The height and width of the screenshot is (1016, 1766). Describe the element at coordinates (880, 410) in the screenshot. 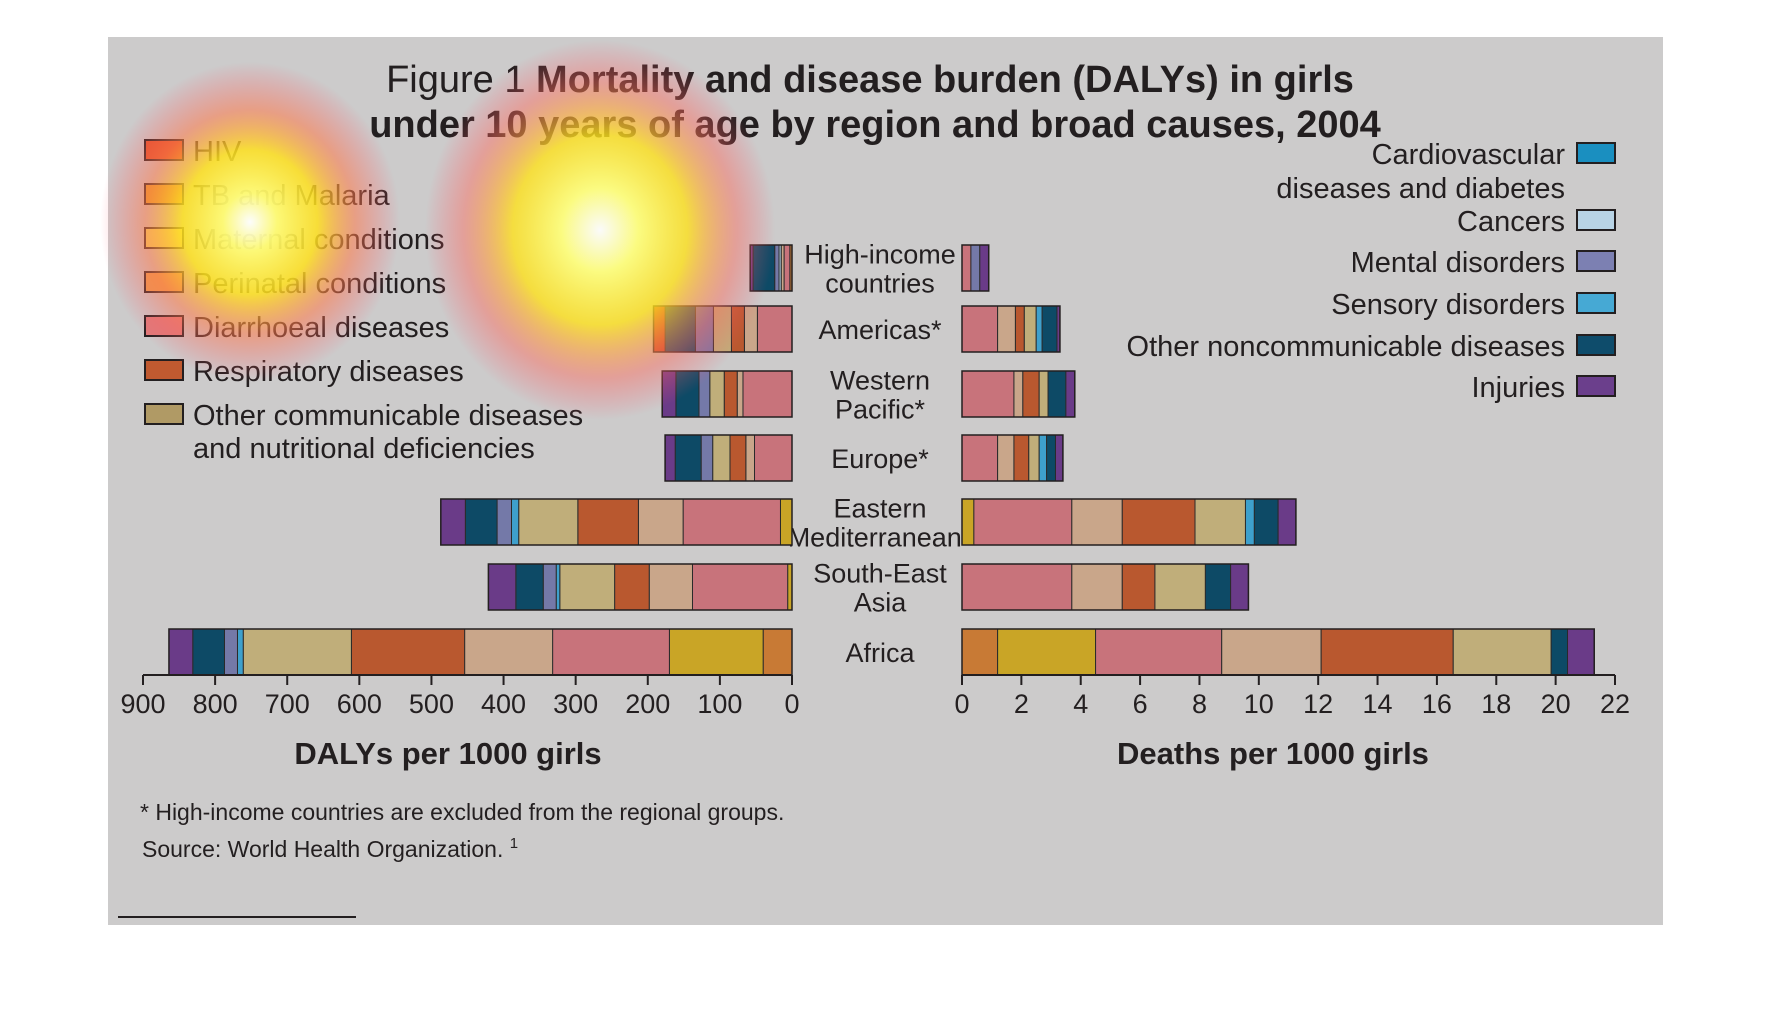

I see `region-label: Pacific*` at that location.